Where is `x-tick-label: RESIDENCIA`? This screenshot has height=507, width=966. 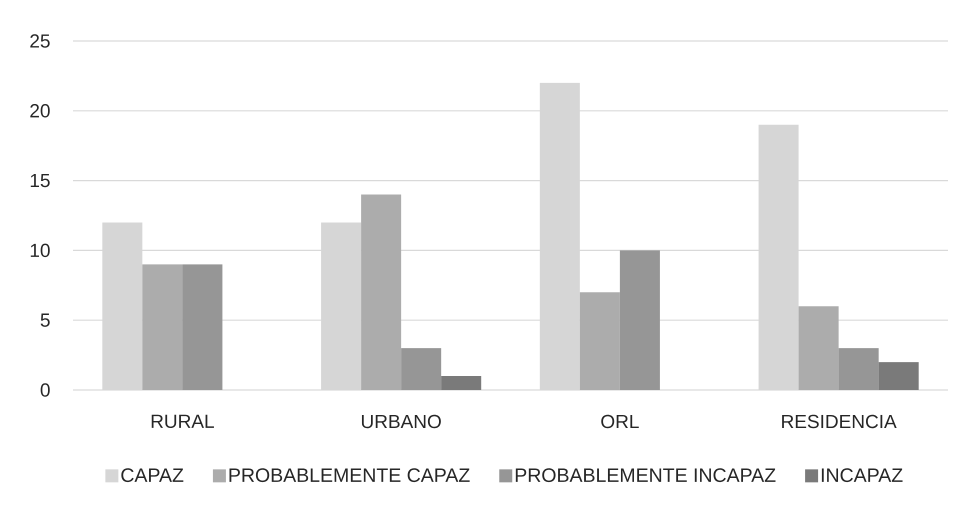
x-tick-label: RESIDENCIA is located at coordinates (839, 421).